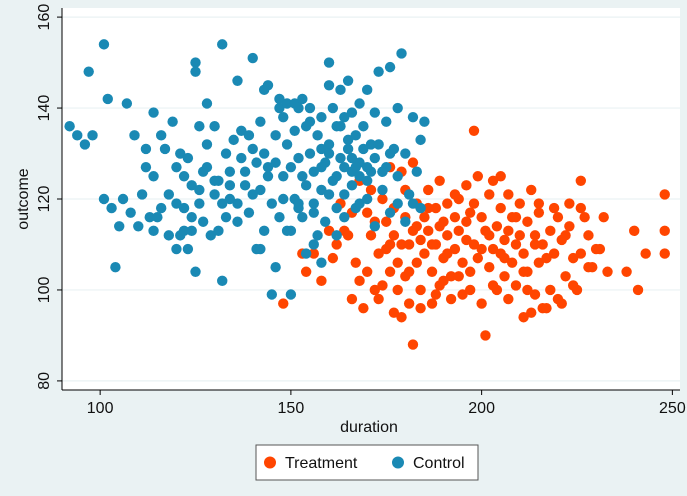  What do you see at coordinates (44, 108) in the screenshot?
I see `y-tick-label-140: 140` at bounding box center [44, 108].